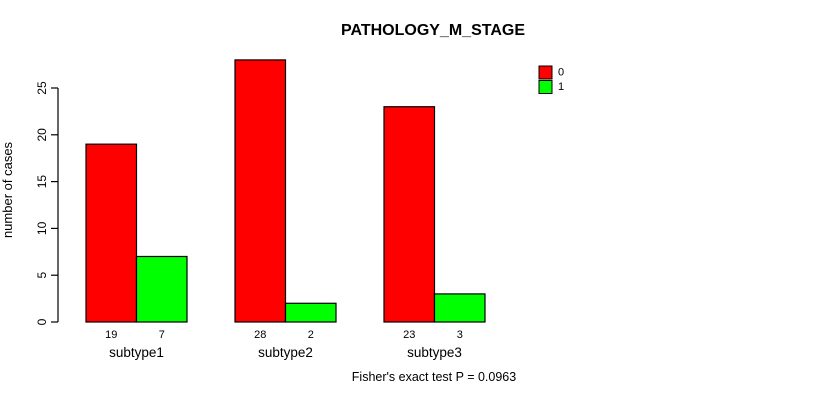 The image size is (840, 400). Describe the element at coordinates (42, 88) in the screenshot. I see `y-axis-tick-label: 25` at that location.